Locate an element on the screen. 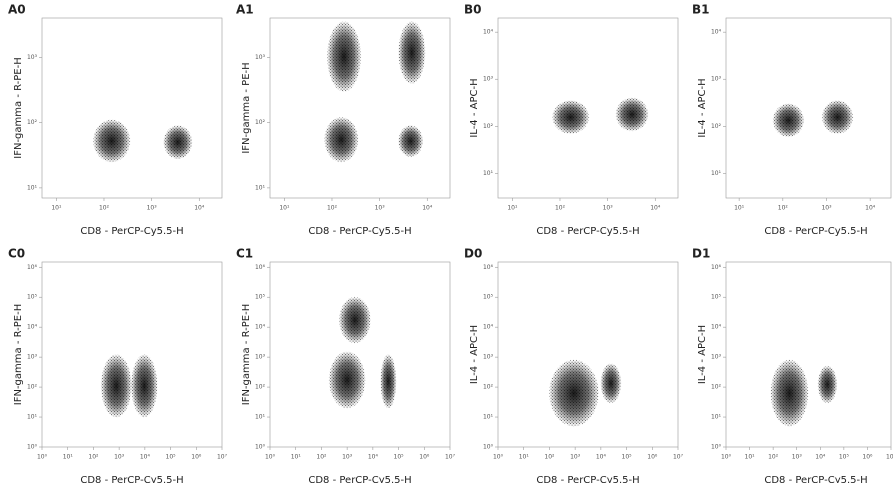 The height and width of the screenshot is (483, 893). y-axis-label: IFN-gamma - PE-H is located at coordinates (246, 107).